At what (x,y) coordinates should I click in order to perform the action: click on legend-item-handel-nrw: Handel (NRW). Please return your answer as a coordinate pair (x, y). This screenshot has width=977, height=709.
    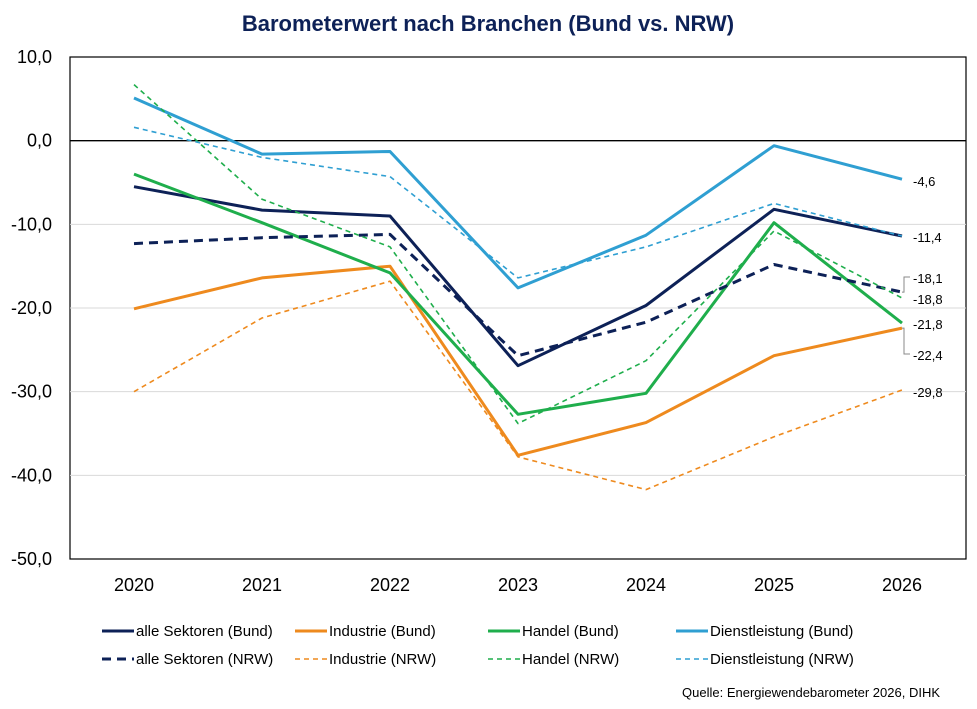
    Looking at the image, I should click on (553, 659).